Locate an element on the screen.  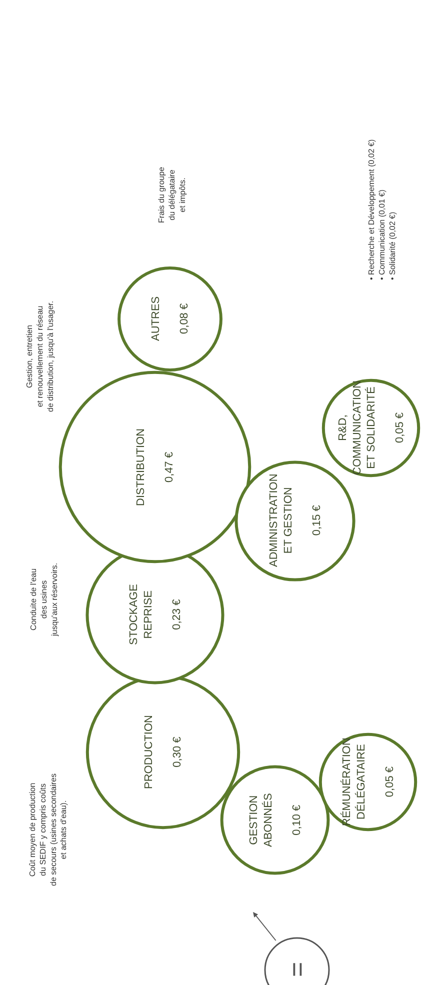
data-label: 0,30 € is located at coordinates (178, 752).